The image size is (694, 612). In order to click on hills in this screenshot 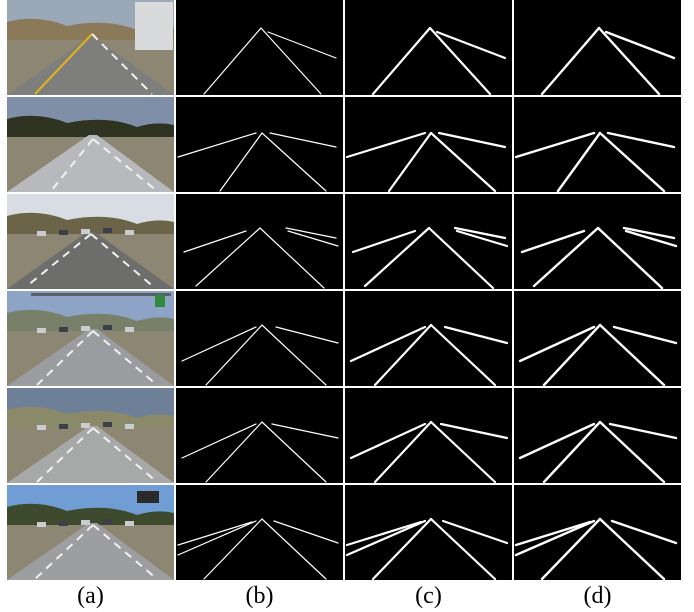, I will do `click(90, 128)`.